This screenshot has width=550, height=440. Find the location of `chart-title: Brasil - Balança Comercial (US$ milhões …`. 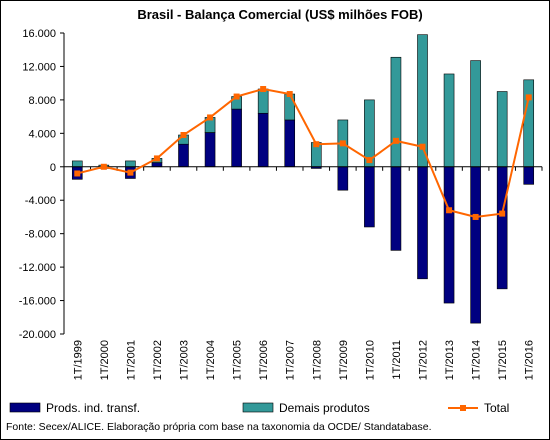

chart-title: Brasil - Balança Comercial (US$ milhões … is located at coordinates (279, 14).